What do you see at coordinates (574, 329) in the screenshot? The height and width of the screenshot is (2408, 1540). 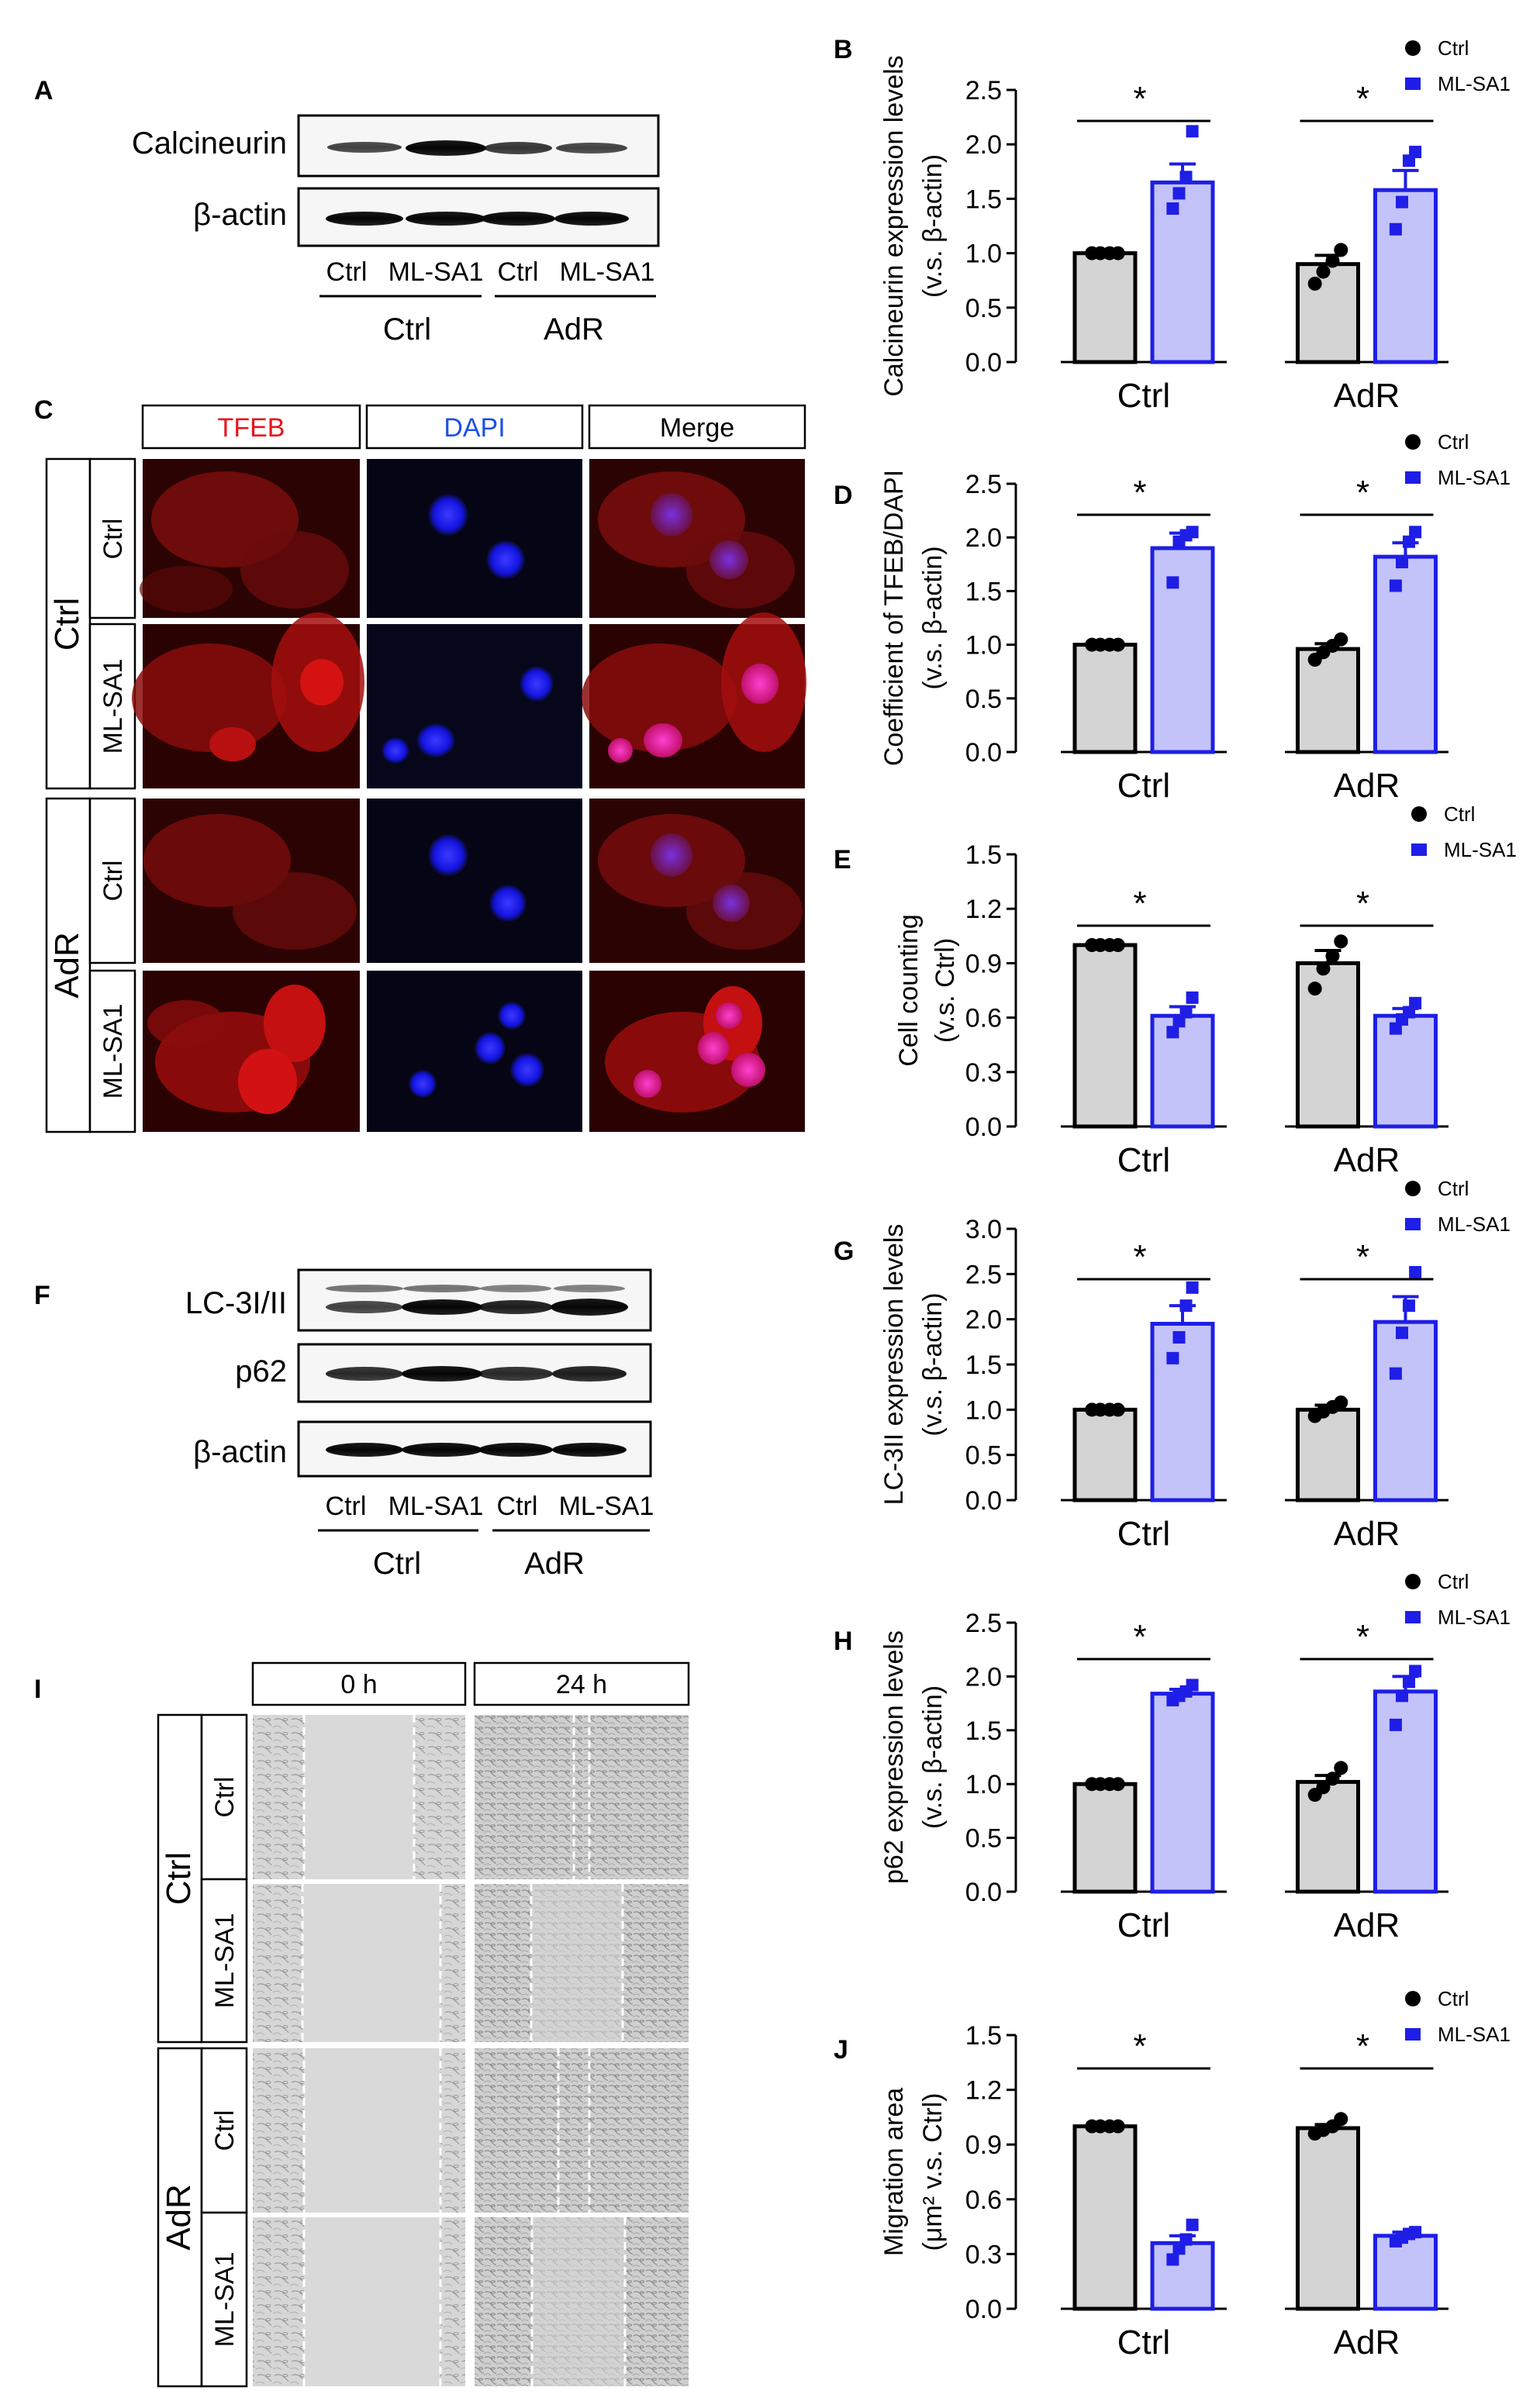 I see `panel-a-group-adr: AdR` at bounding box center [574, 329].